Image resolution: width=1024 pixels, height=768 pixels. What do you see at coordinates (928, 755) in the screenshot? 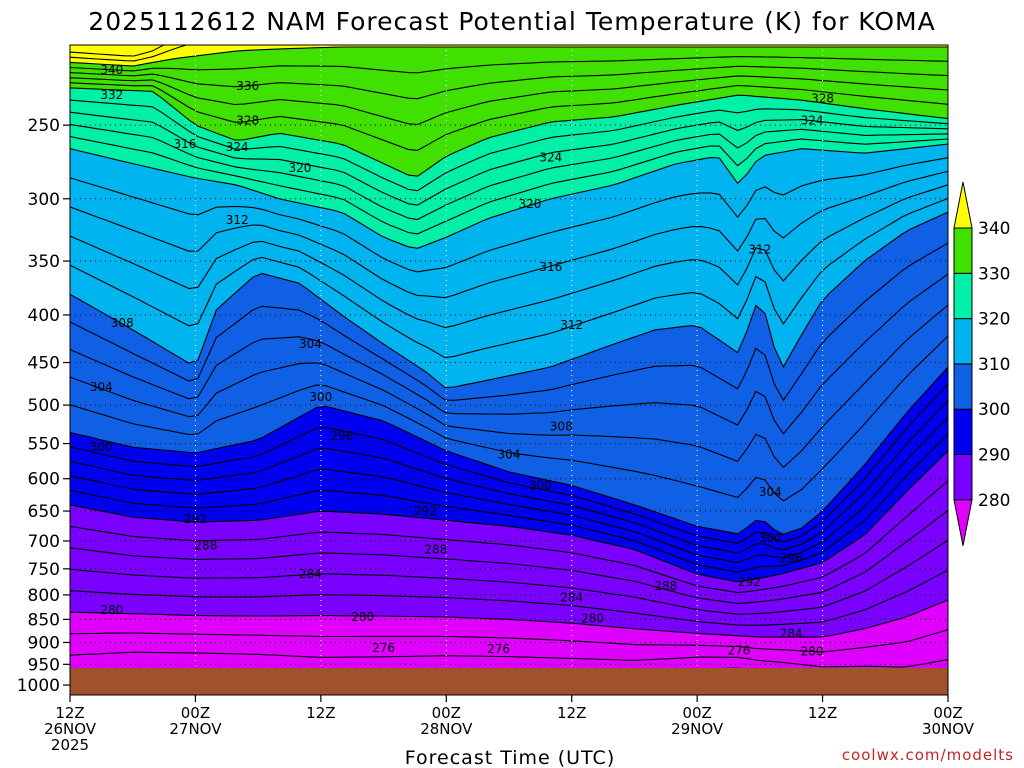
I see `source-credit: coolwx.com/modelts` at bounding box center [928, 755].